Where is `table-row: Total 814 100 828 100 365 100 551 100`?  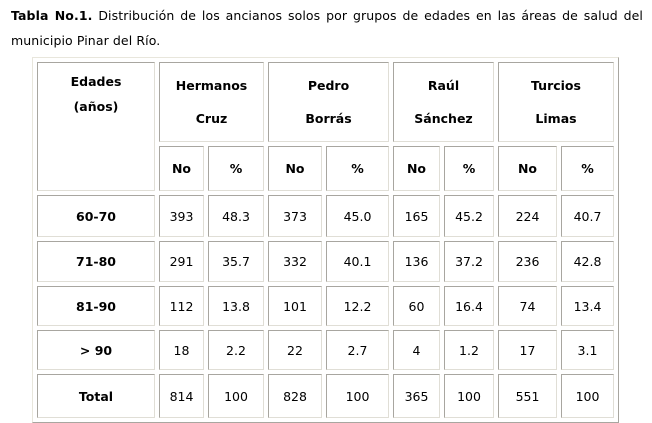
table-row: Total 814 100 828 100 365 100 551 100 is located at coordinates (325, 396).